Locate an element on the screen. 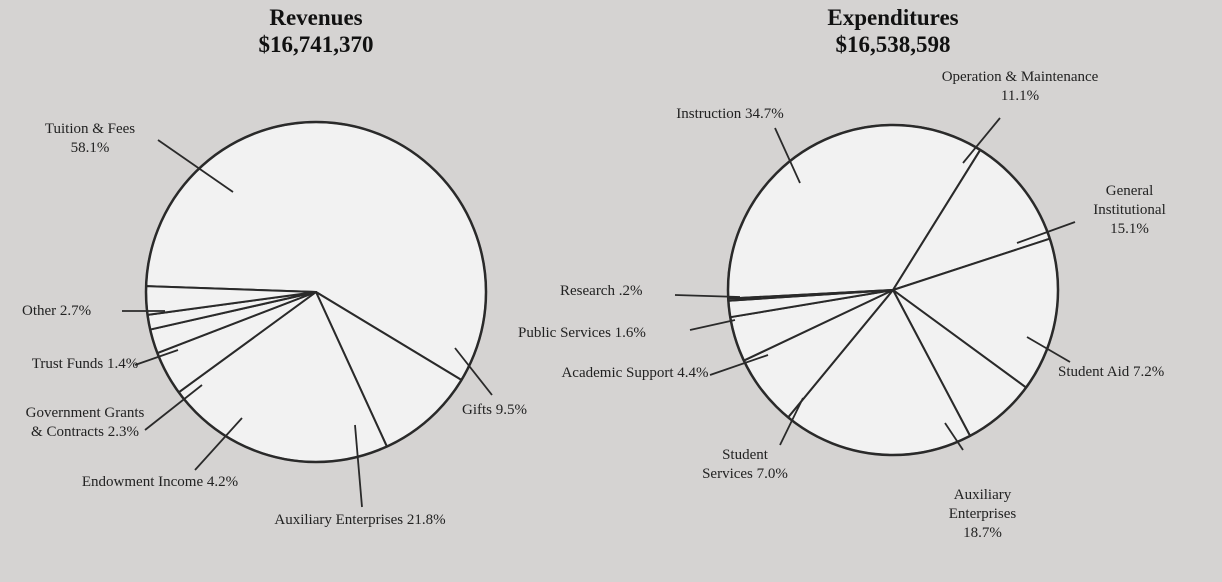  slice-label: Auxiliary Enterprises 21.8% is located at coordinates (360, 520).